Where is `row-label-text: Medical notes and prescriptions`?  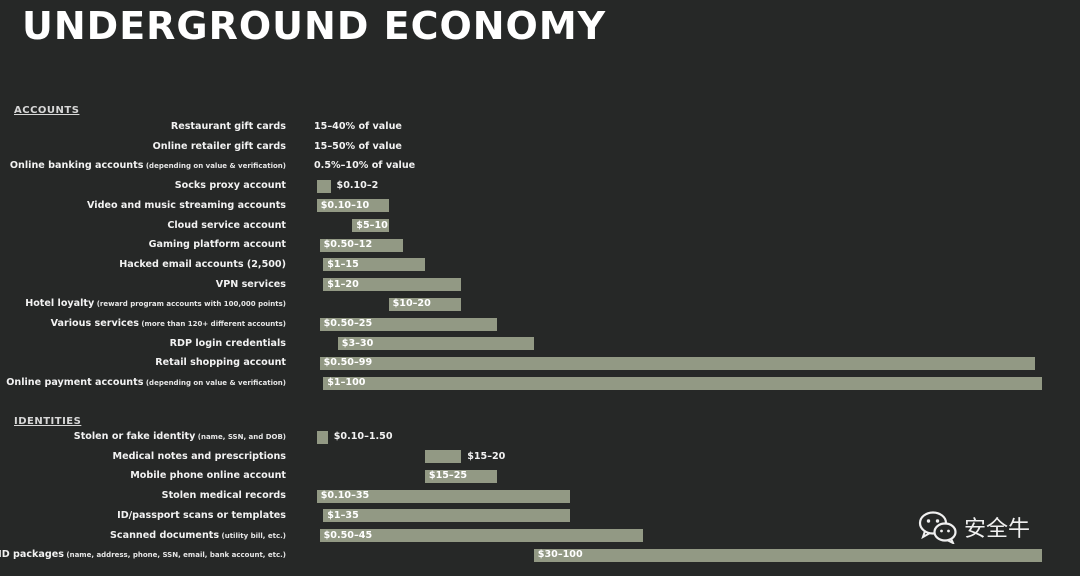 row-label-text: Medical notes and prescriptions is located at coordinates (199, 456).